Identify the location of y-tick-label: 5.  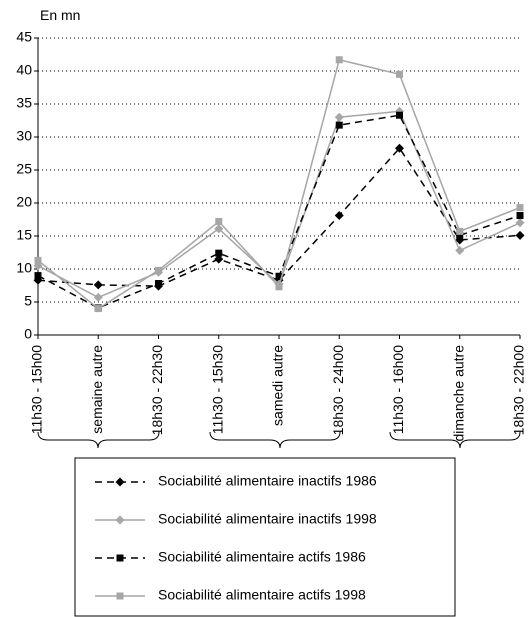
(28, 301).